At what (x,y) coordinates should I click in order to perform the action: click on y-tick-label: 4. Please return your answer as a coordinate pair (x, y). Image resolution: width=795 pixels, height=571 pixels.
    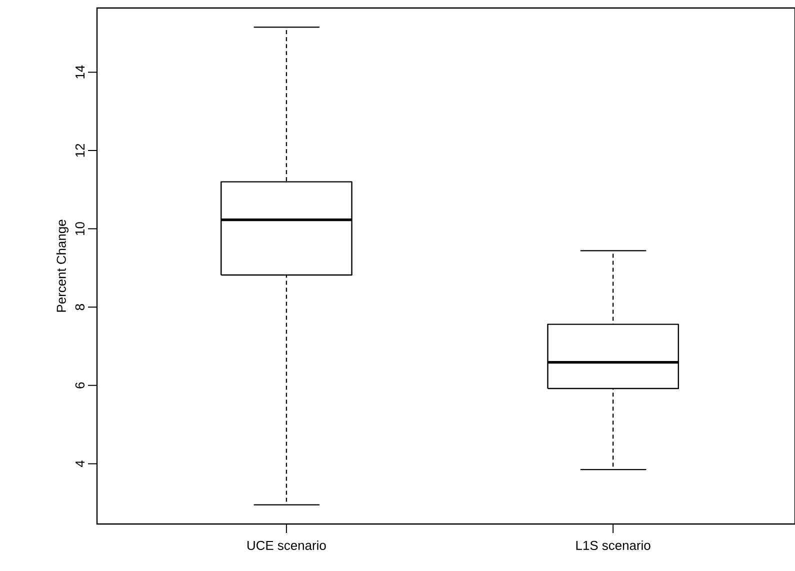
    Looking at the image, I should click on (80, 463).